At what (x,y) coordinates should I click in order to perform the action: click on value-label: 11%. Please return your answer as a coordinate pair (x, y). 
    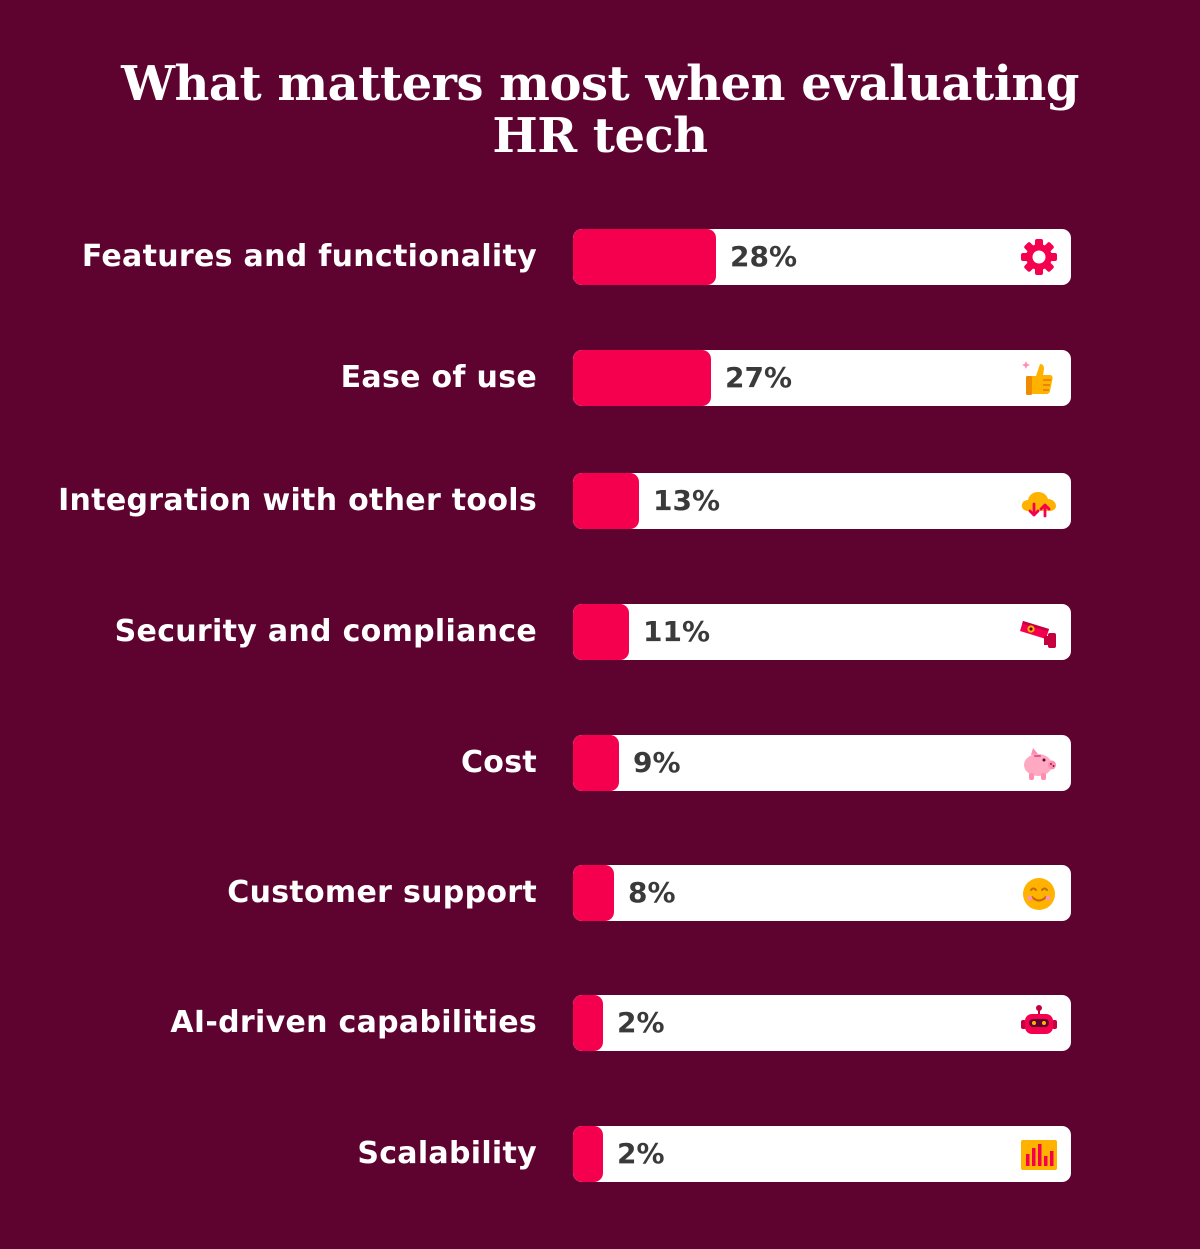
    Looking at the image, I should click on (677, 631).